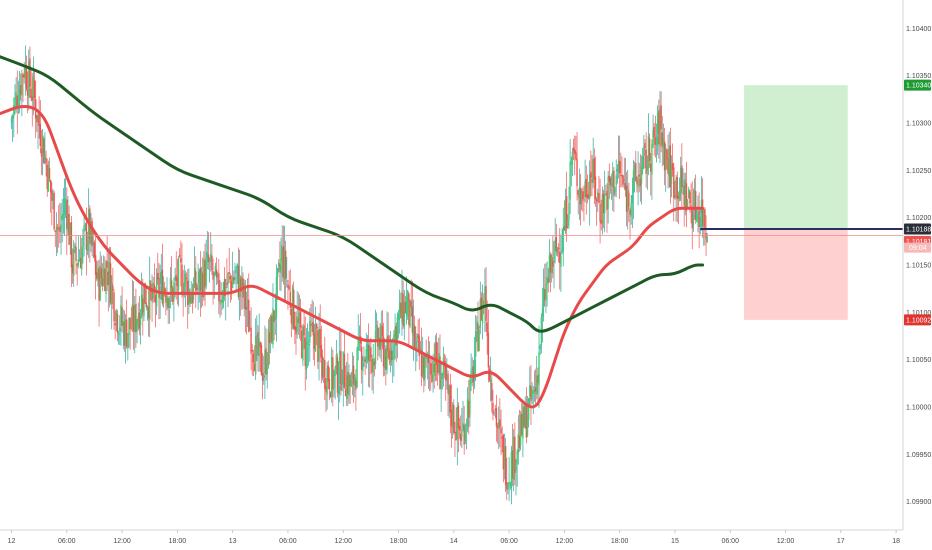 Image resolution: width=932 pixels, height=550 pixels. What do you see at coordinates (675, 541) in the screenshot?
I see `time-tick-label: 15` at bounding box center [675, 541].